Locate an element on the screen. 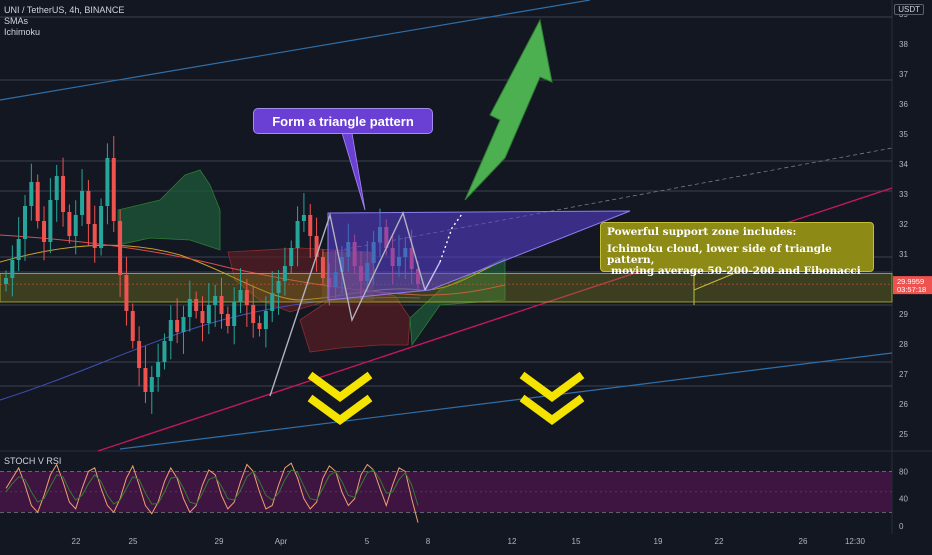 The height and width of the screenshot is (555, 932). price-tick-label: 31 is located at coordinates (903, 254).